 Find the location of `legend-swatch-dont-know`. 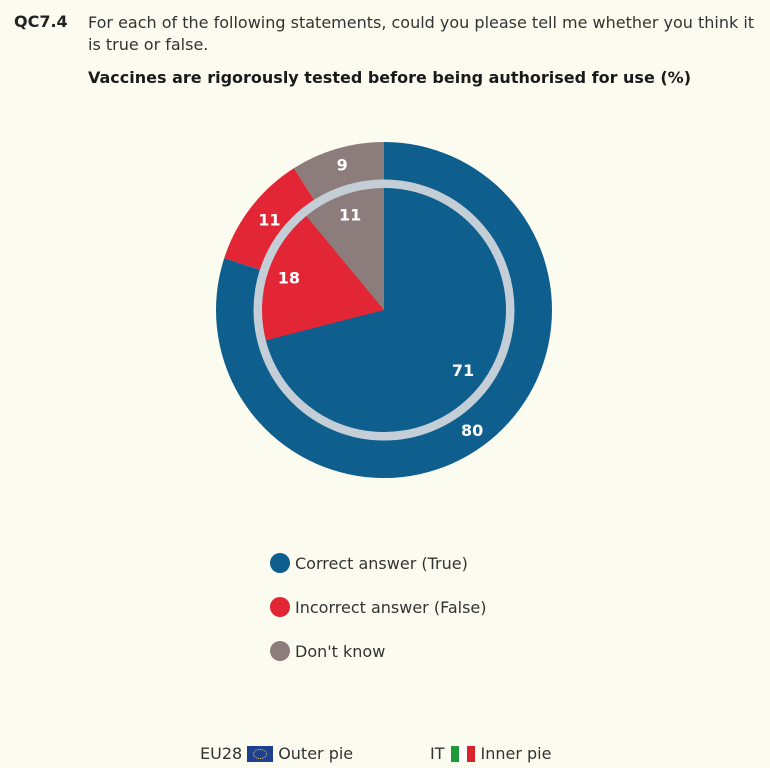

legend-swatch-dont-know is located at coordinates (280, 651).